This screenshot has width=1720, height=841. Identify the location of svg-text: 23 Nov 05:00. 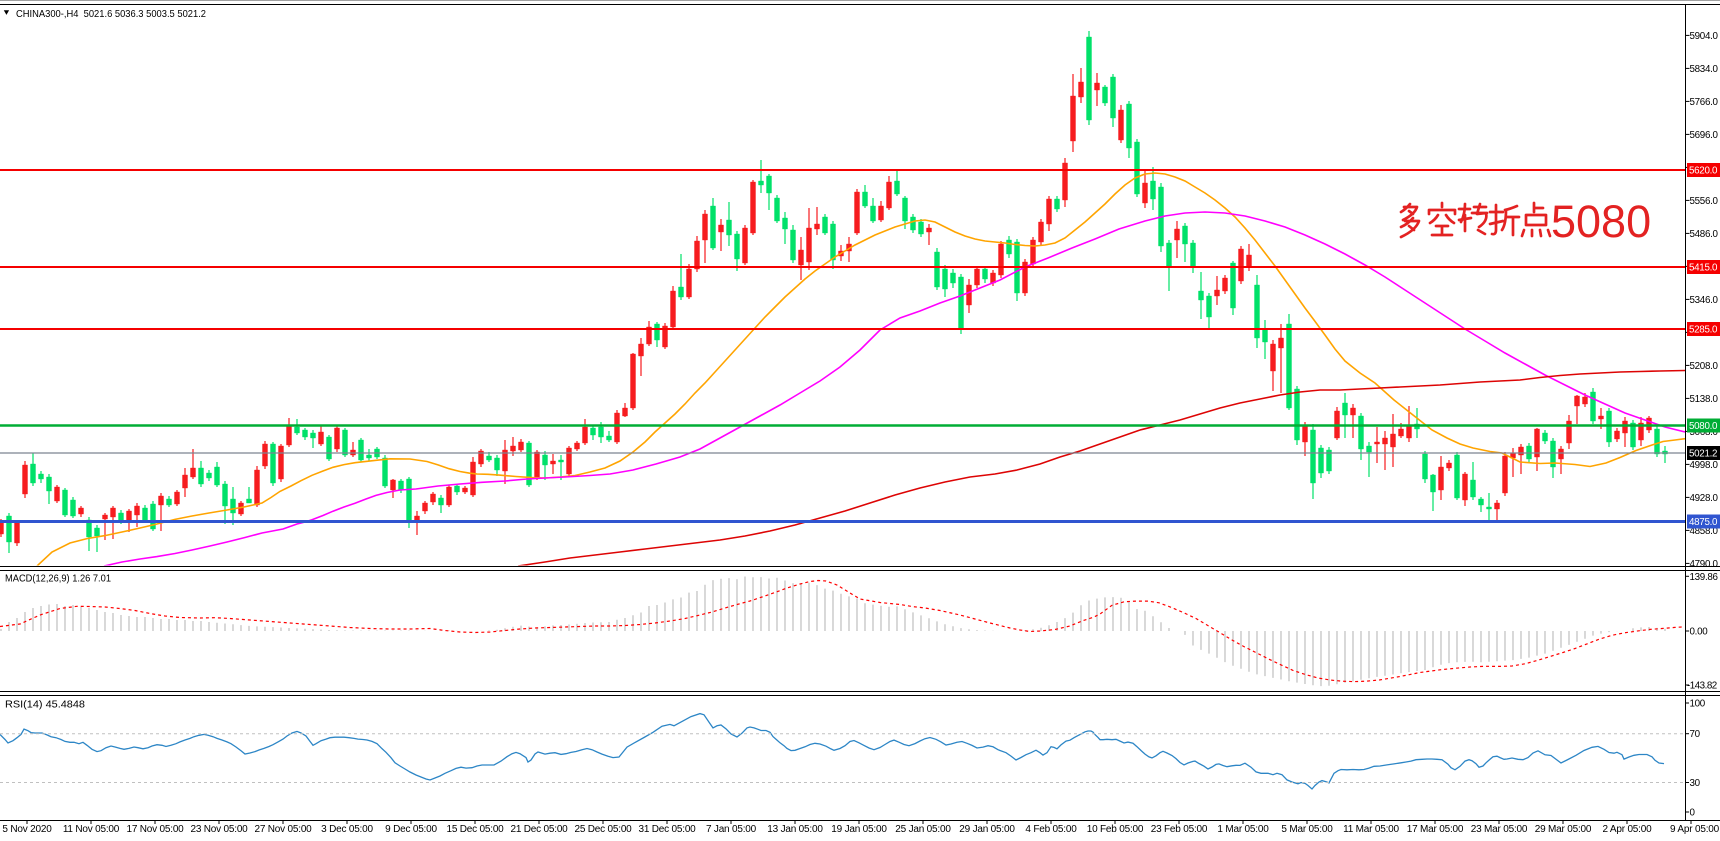
(219, 829).